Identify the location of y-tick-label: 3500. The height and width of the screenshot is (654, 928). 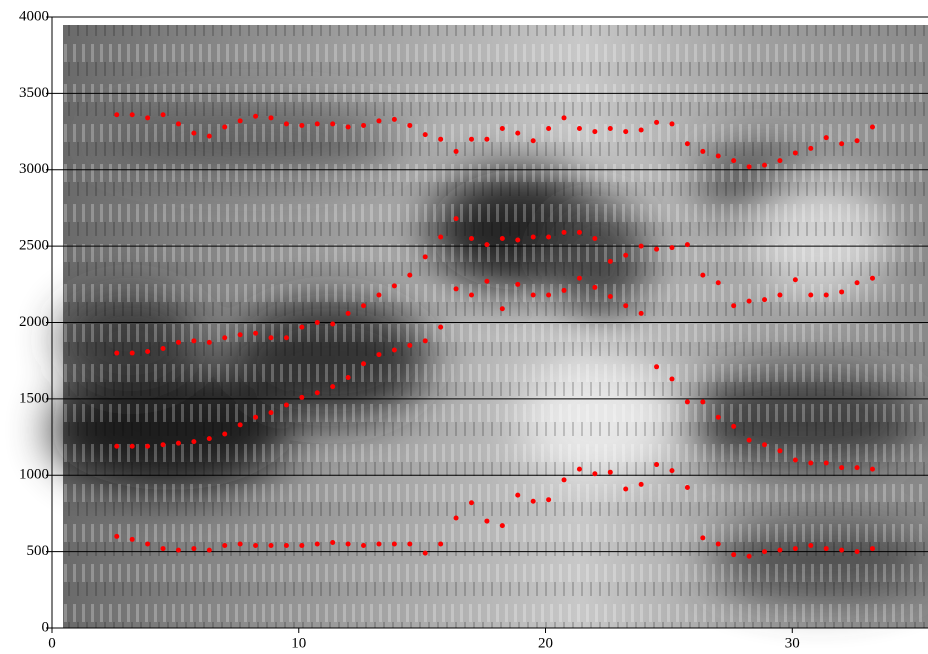
(34, 93).